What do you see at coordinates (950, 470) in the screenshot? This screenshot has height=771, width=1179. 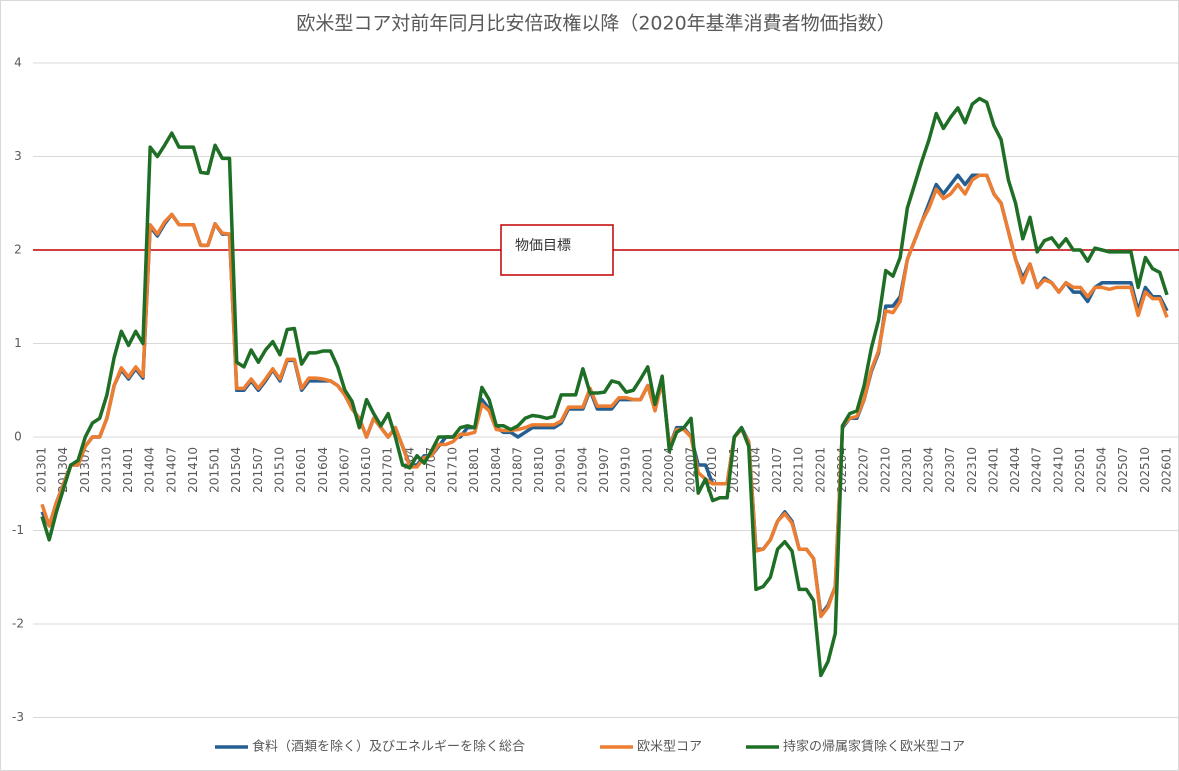 I see `x-tick-label: 202307` at bounding box center [950, 470].